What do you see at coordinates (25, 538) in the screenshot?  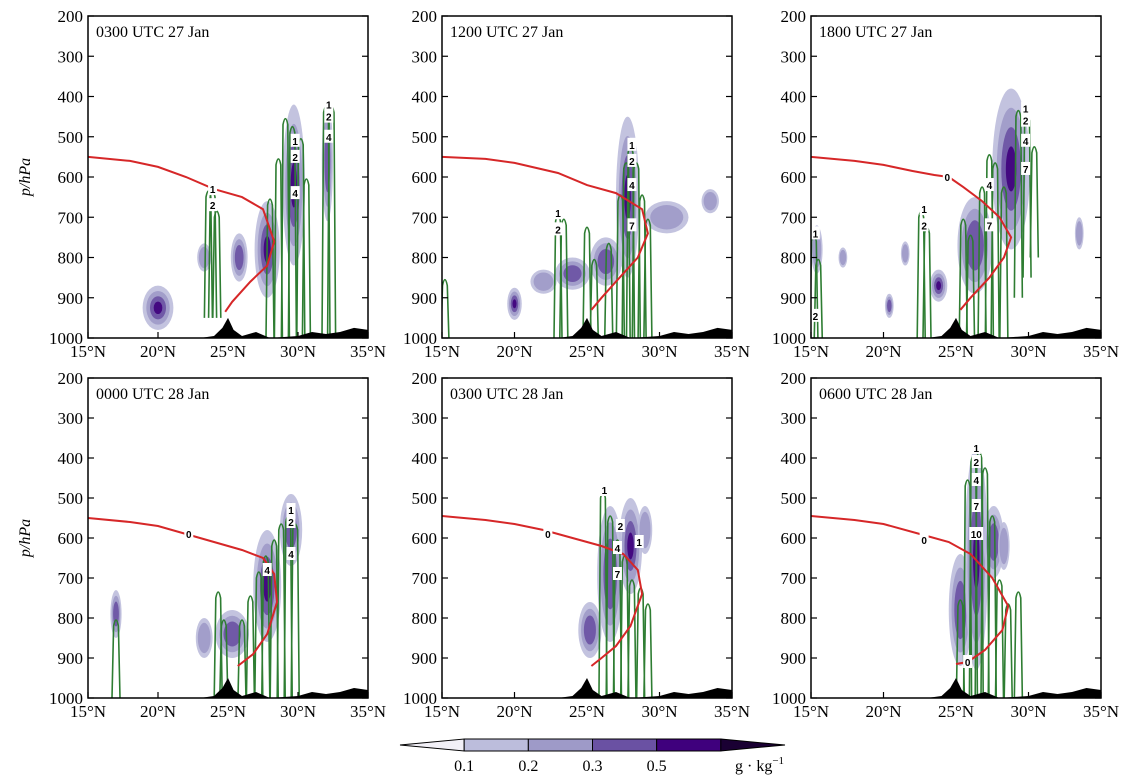 I see `y-axis-label: p/hPa` at bounding box center [25, 538].